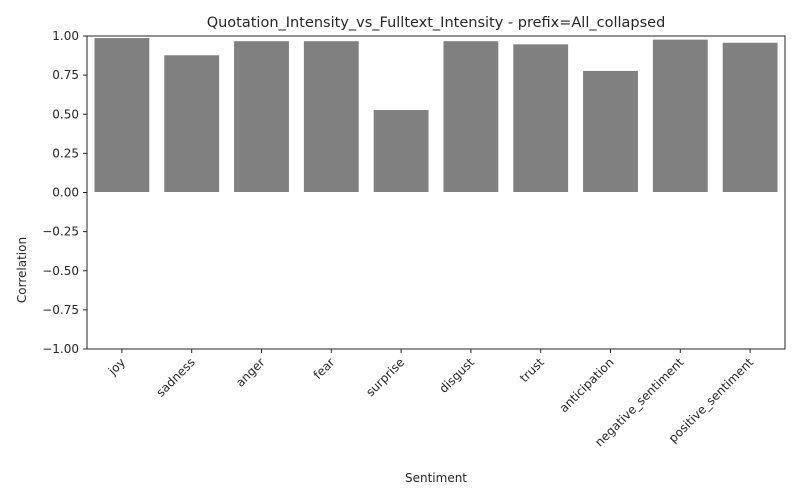 Image resolution: width=800 pixels, height=500 pixels. Describe the element at coordinates (65, 75) in the screenshot. I see `y-tick-label: 0.75` at that location.